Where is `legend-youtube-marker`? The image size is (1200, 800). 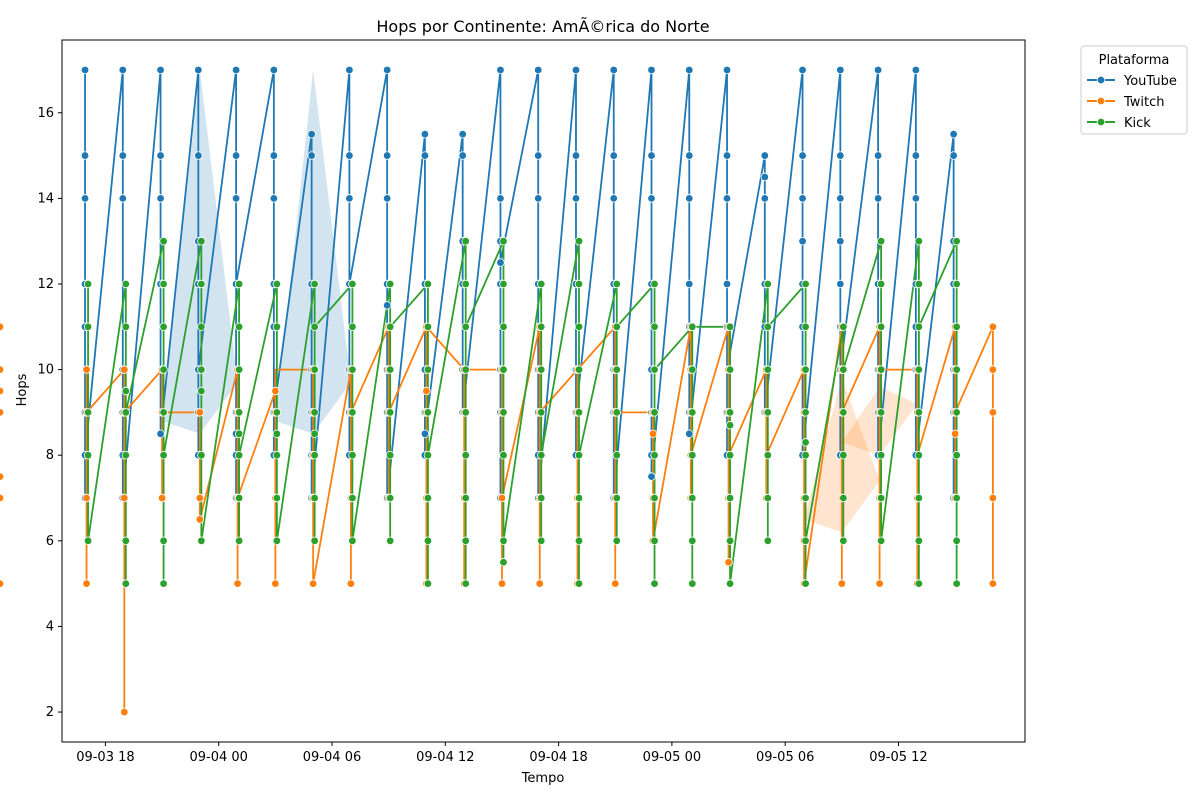
legend-youtube-marker is located at coordinates (1101, 80).